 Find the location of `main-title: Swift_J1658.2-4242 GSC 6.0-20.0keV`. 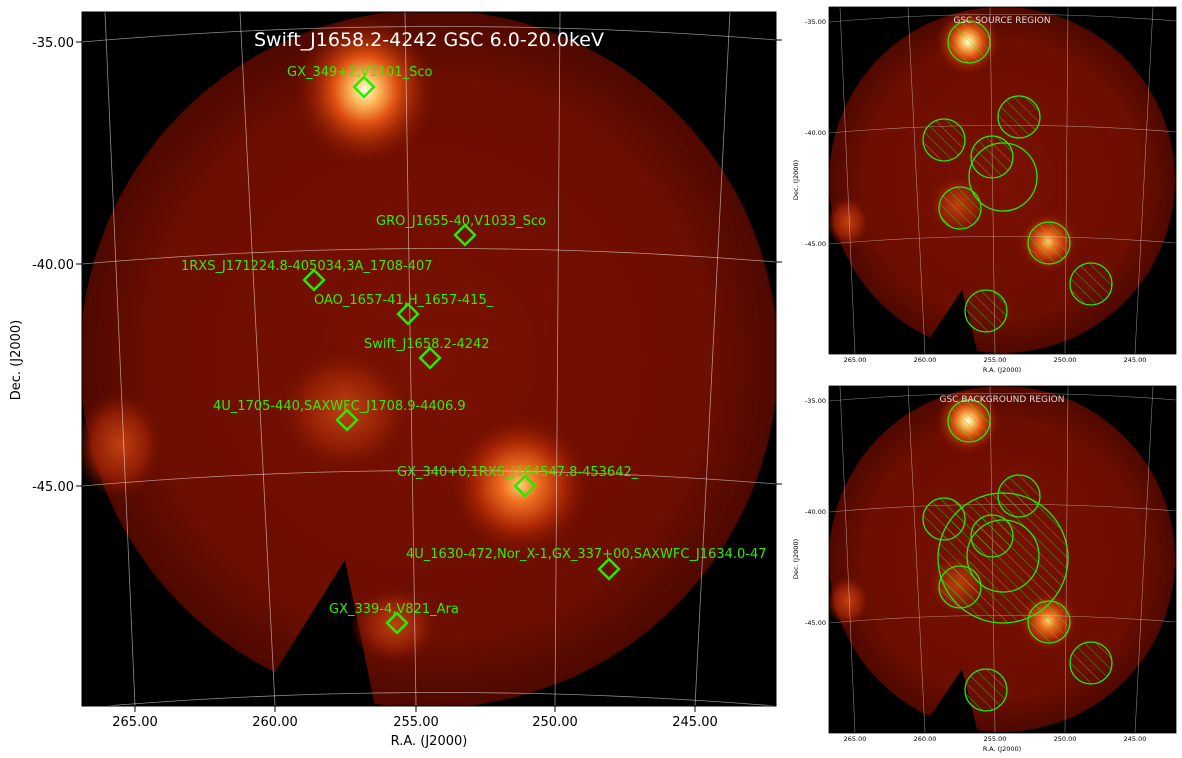

main-title: Swift_J1658.2-4242 GSC 6.0-20.0keV is located at coordinates (429, 40).